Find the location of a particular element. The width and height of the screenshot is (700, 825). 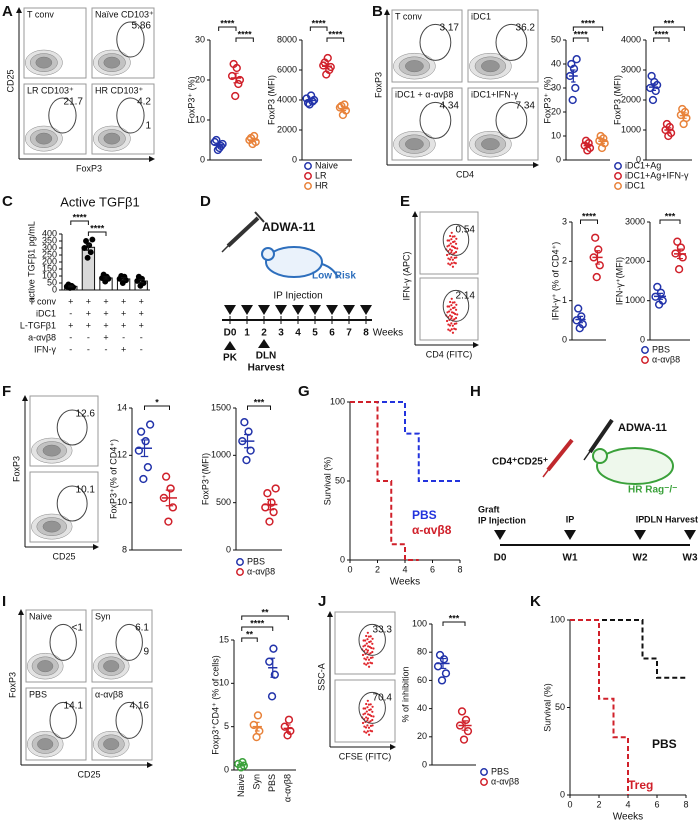

y-tick-label: 2000 is located at coordinates (287, 129).